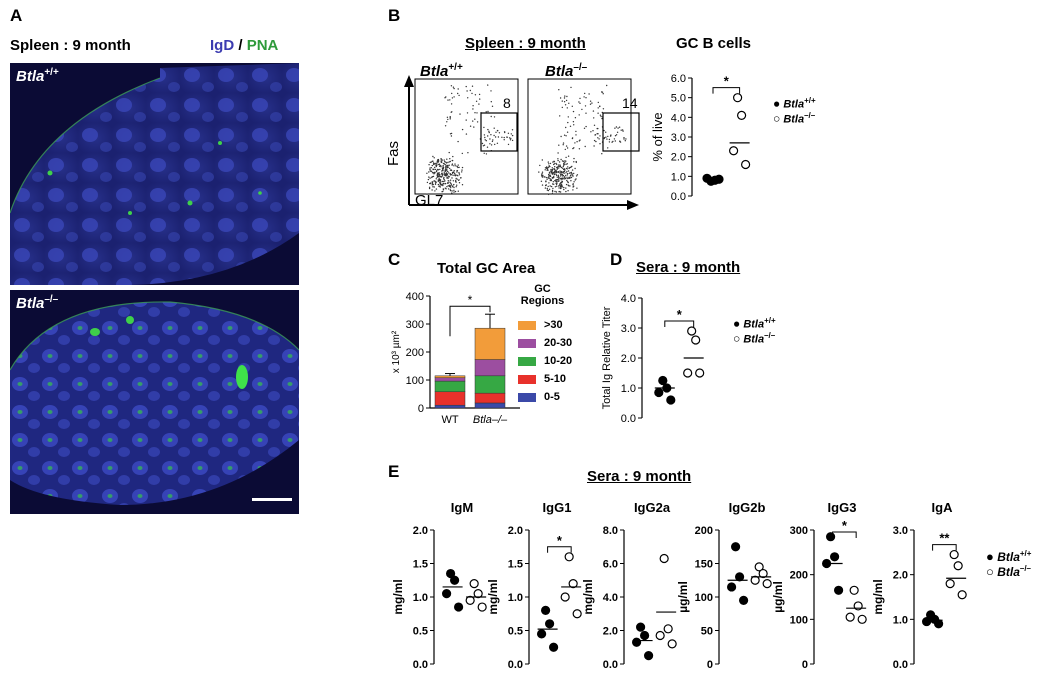 The width and height of the screenshot is (1050, 680). What do you see at coordinates (610, 665) in the screenshot?
I see `y-tick-label: 0.0` at bounding box center [610, 665].